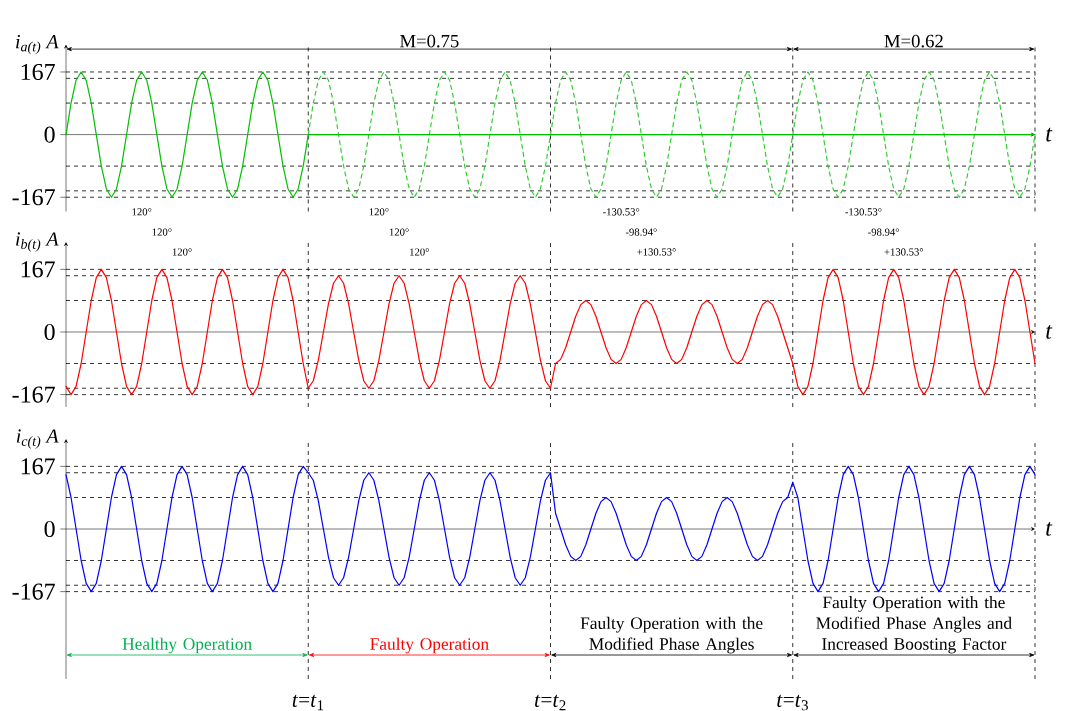 The height and width of the screenshot is (711, 1066). Describe the element at coordinates (792, 702) in the screenshot. I see `x-tick-label: t=t$_{3}$` at that location.